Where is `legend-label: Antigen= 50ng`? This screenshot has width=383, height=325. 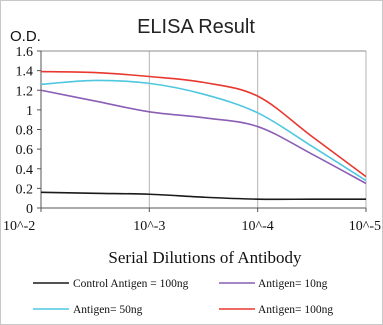 legend-label: Antigen= 50ng is located at coordinates (108, 310).